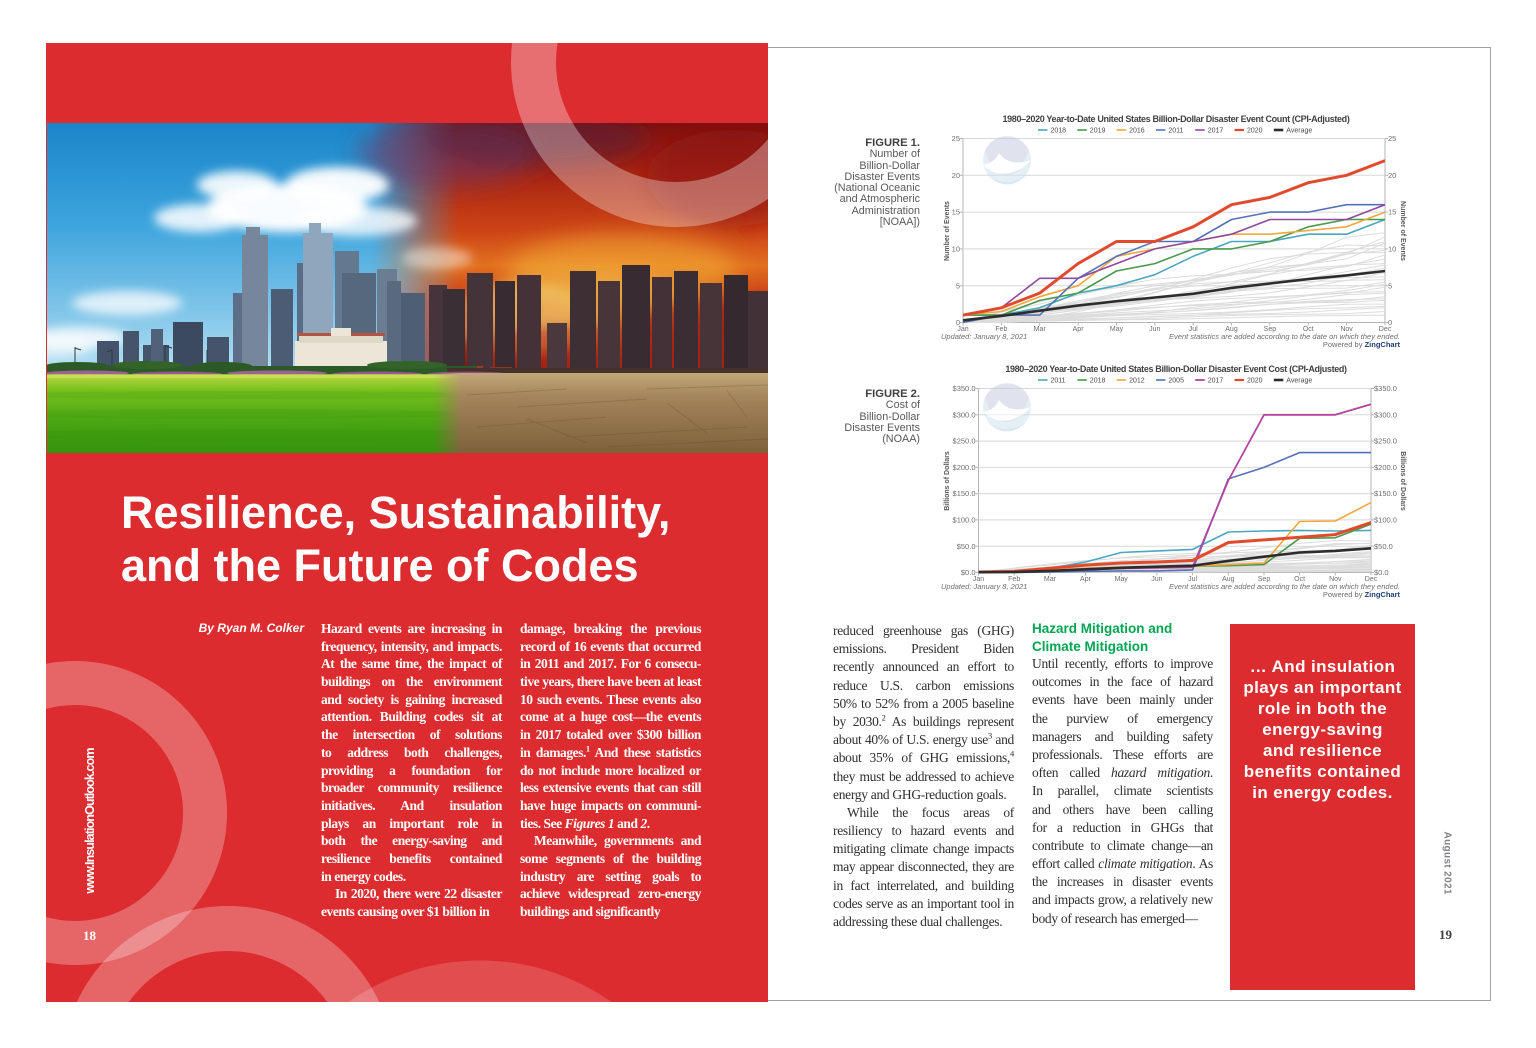 The width and height of the screenshot is (1536, 1048). What do you see at coordinates (1137, 381) in the screenshot?
I see `svg-text: 2012` at bounding box center [1137, 381].